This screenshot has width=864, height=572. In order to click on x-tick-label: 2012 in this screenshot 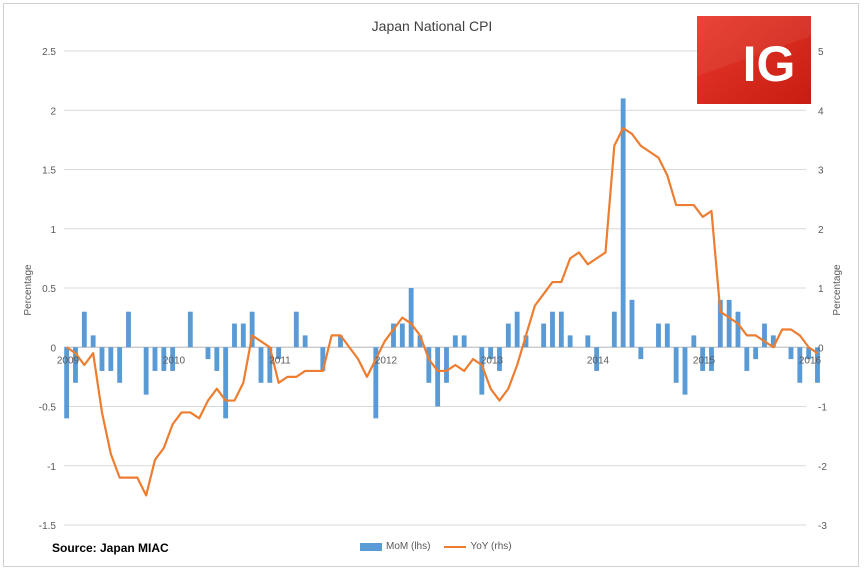, I will do `click(386, 360)`.